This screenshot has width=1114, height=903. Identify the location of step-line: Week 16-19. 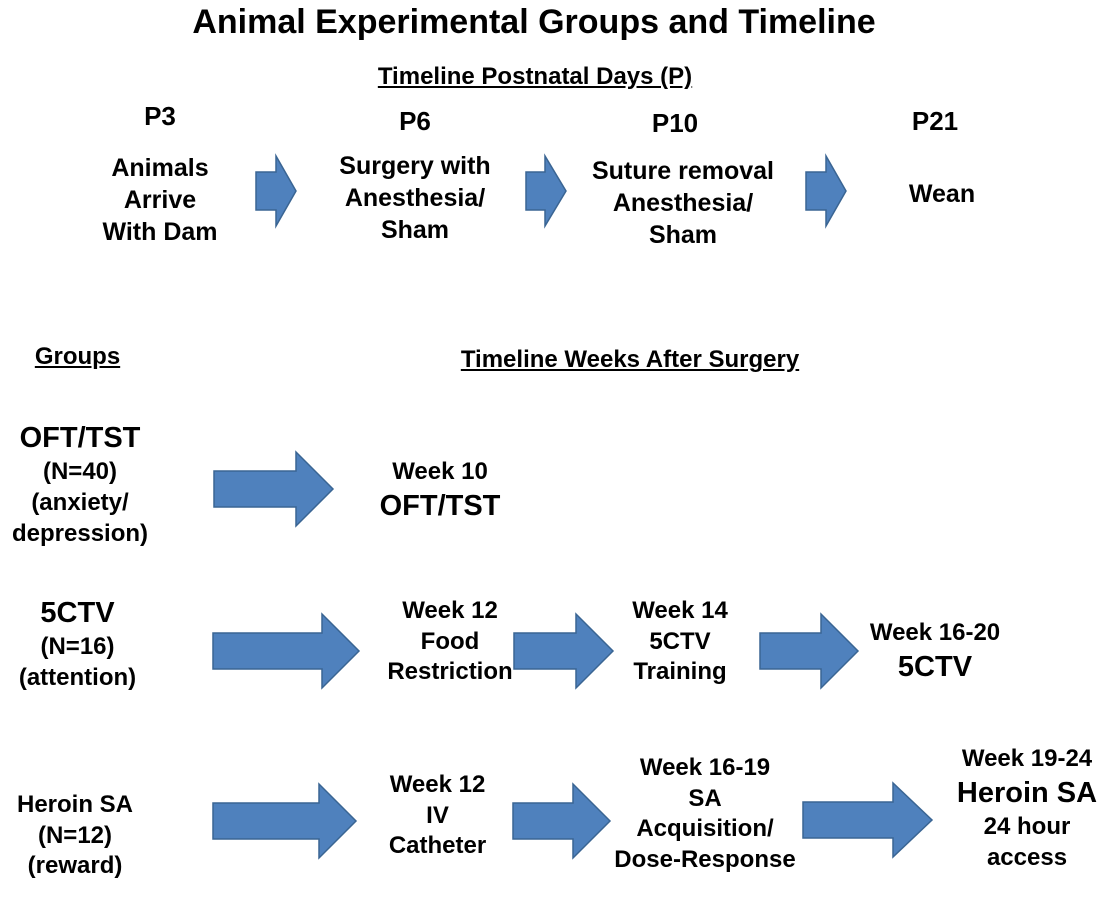
(705, 767).